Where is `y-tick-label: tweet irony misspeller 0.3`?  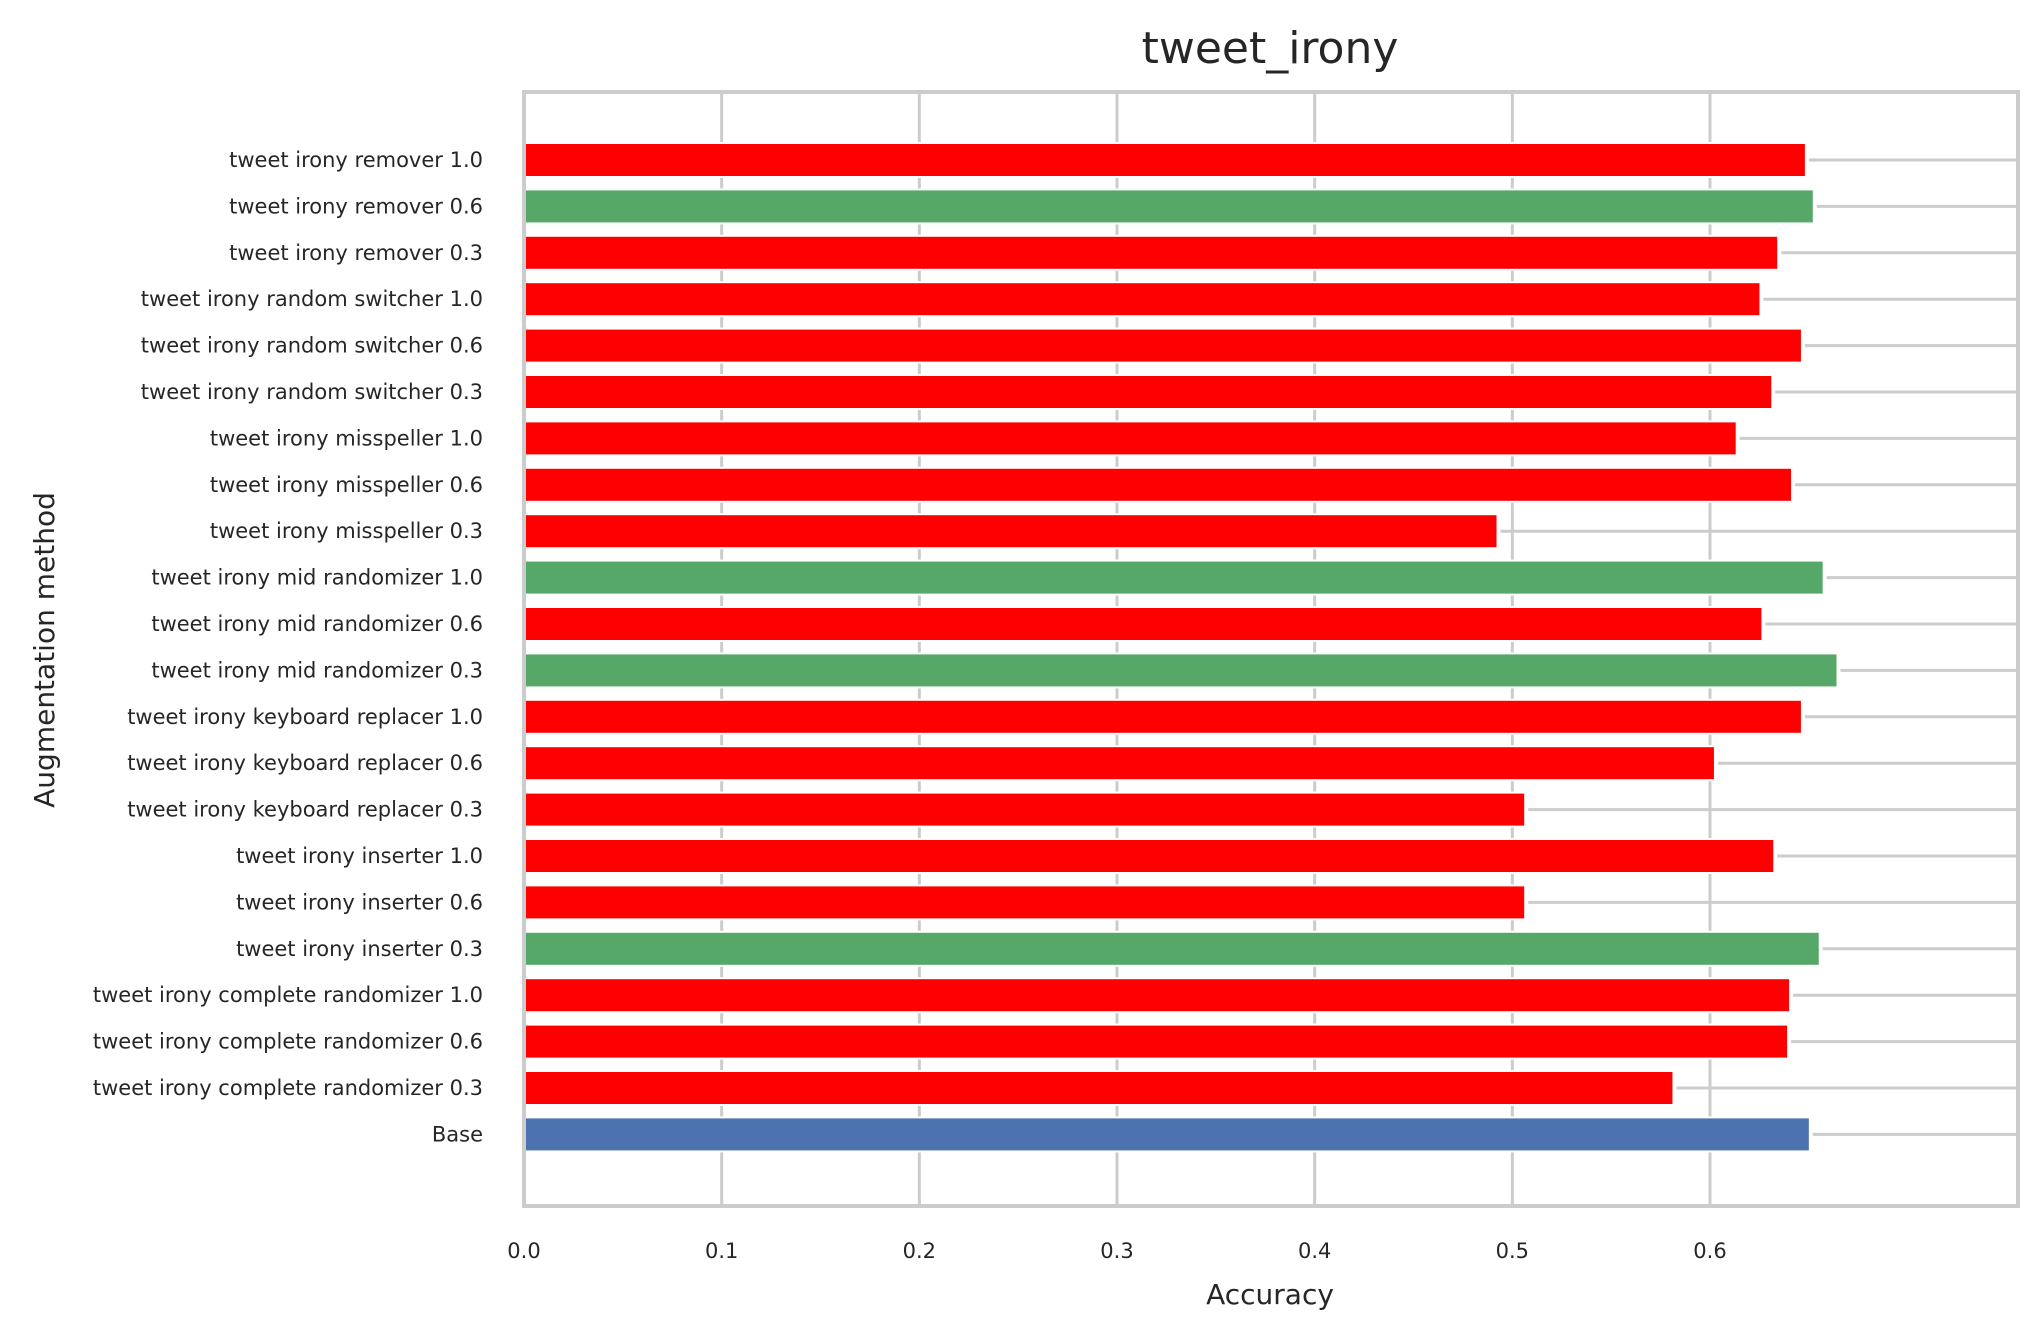 y-tick-label: tweet irony misspeller 0.3 is located at coordinates (346, 531).